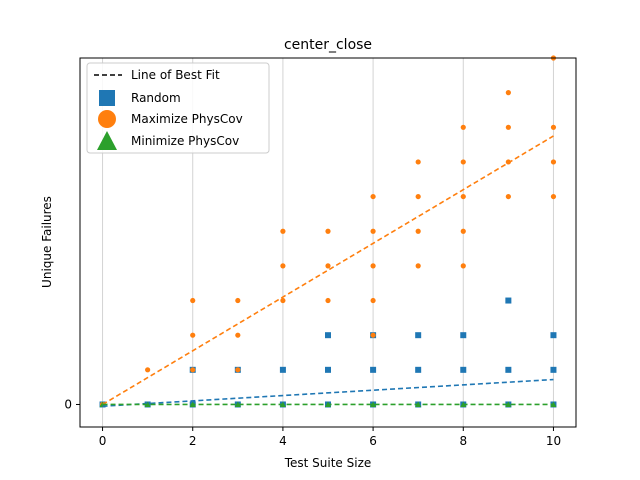  I want to click on x-tick-label: 10, so click(553, 441).